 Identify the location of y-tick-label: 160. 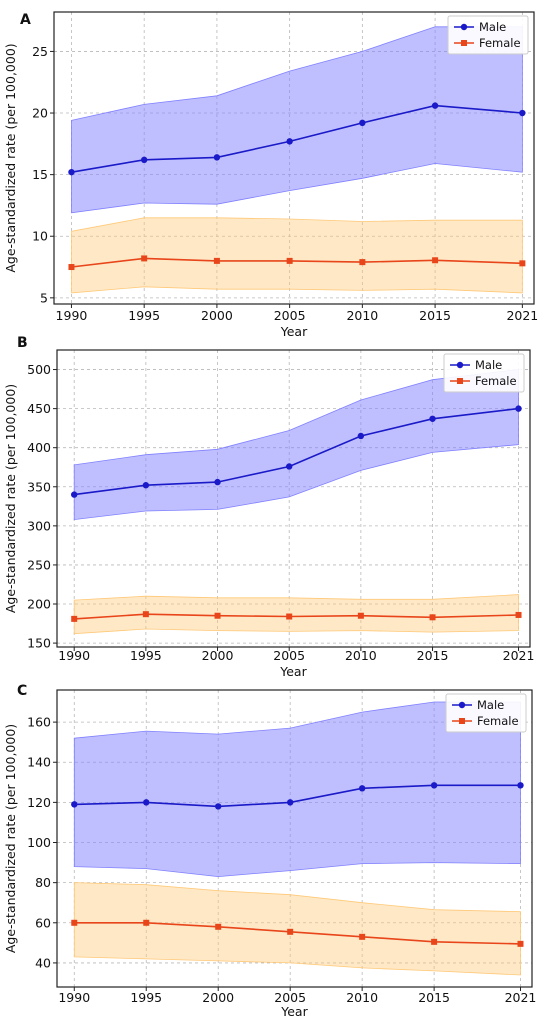
(39, 722).